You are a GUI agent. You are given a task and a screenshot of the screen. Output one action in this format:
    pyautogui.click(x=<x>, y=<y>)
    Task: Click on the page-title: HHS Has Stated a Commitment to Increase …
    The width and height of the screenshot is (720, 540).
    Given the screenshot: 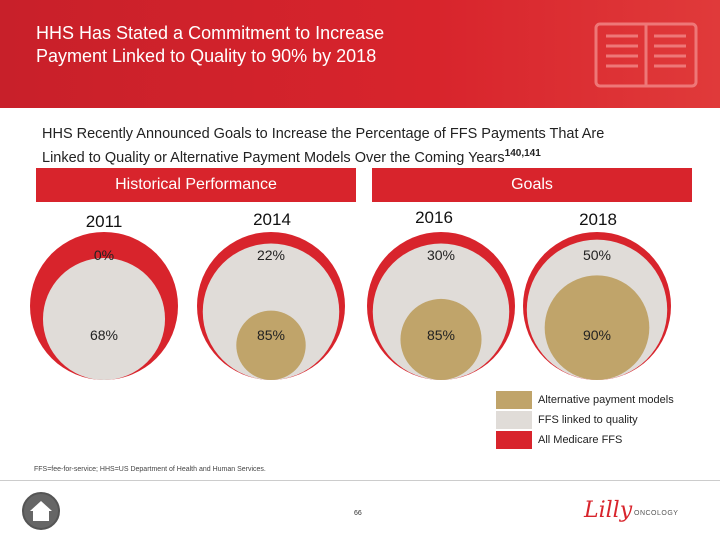 What is the action you would take?
    pyautogui.click(x=210, y=44)
    